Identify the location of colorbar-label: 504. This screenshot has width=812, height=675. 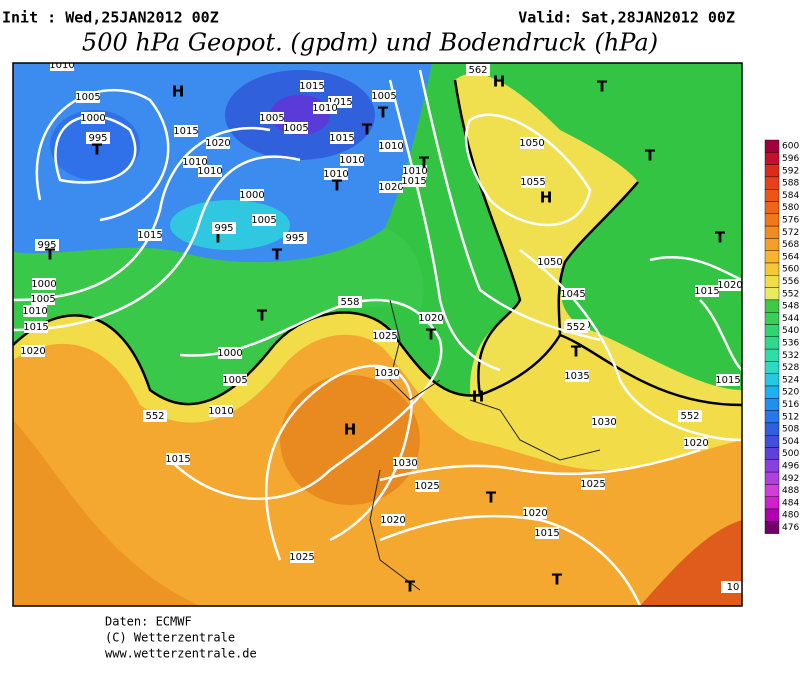
(790, 442).